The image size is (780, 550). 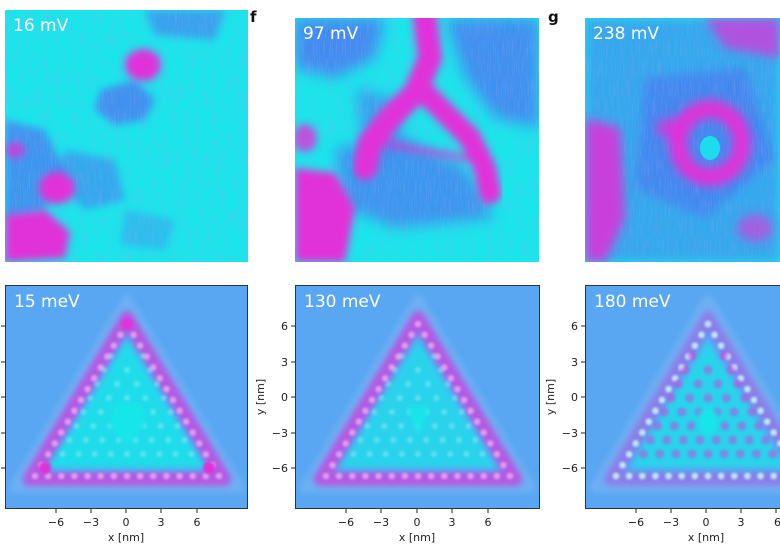 I want to click on x-axis-panel2: −6 −3 0 3 6 x [nm], so click(x=415, y=526).